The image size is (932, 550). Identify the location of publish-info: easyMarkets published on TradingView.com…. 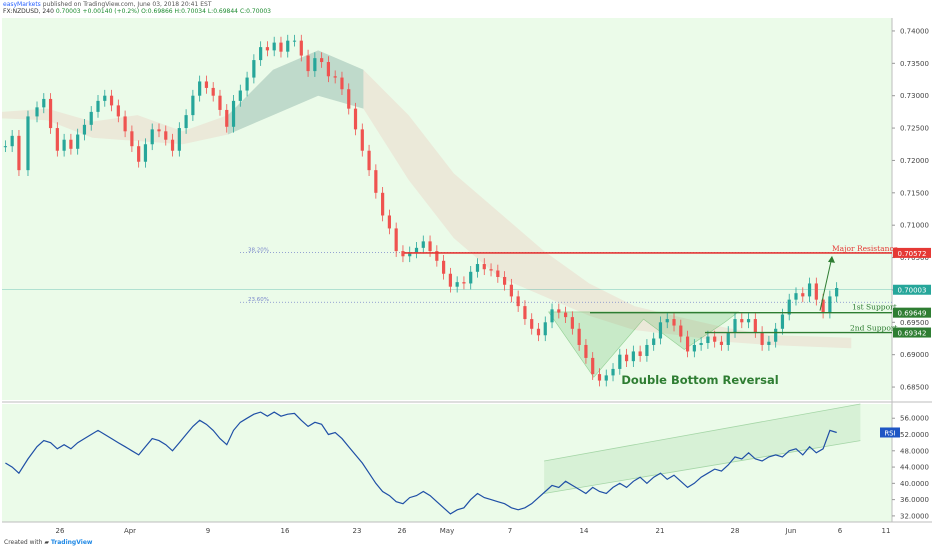
(107, 5).